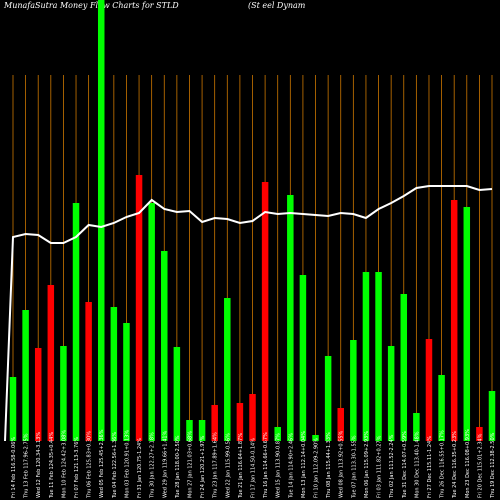 The height and width of the screenshot is (500, 500). What do you see at coordinates (178, 467) in the screenshot?
I see `x-tick-label: Tue 28 Jan 118.00-2.50%` at bounding box center [178, 467].